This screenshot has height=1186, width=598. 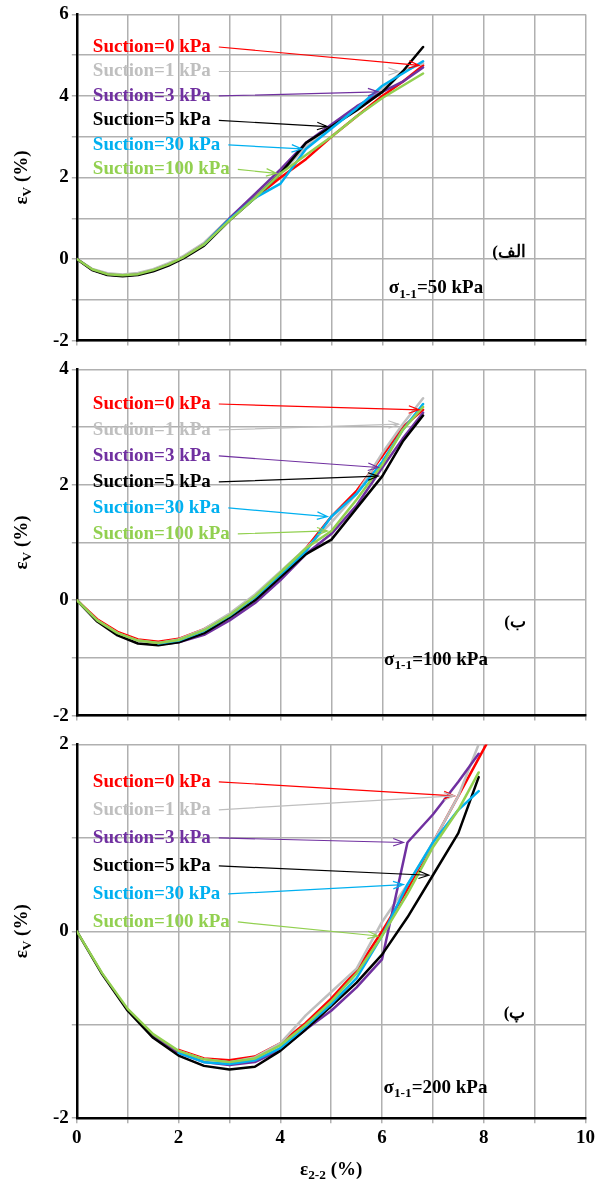 I want to click on y-tick-label: 6, so click(x=64, y=13).